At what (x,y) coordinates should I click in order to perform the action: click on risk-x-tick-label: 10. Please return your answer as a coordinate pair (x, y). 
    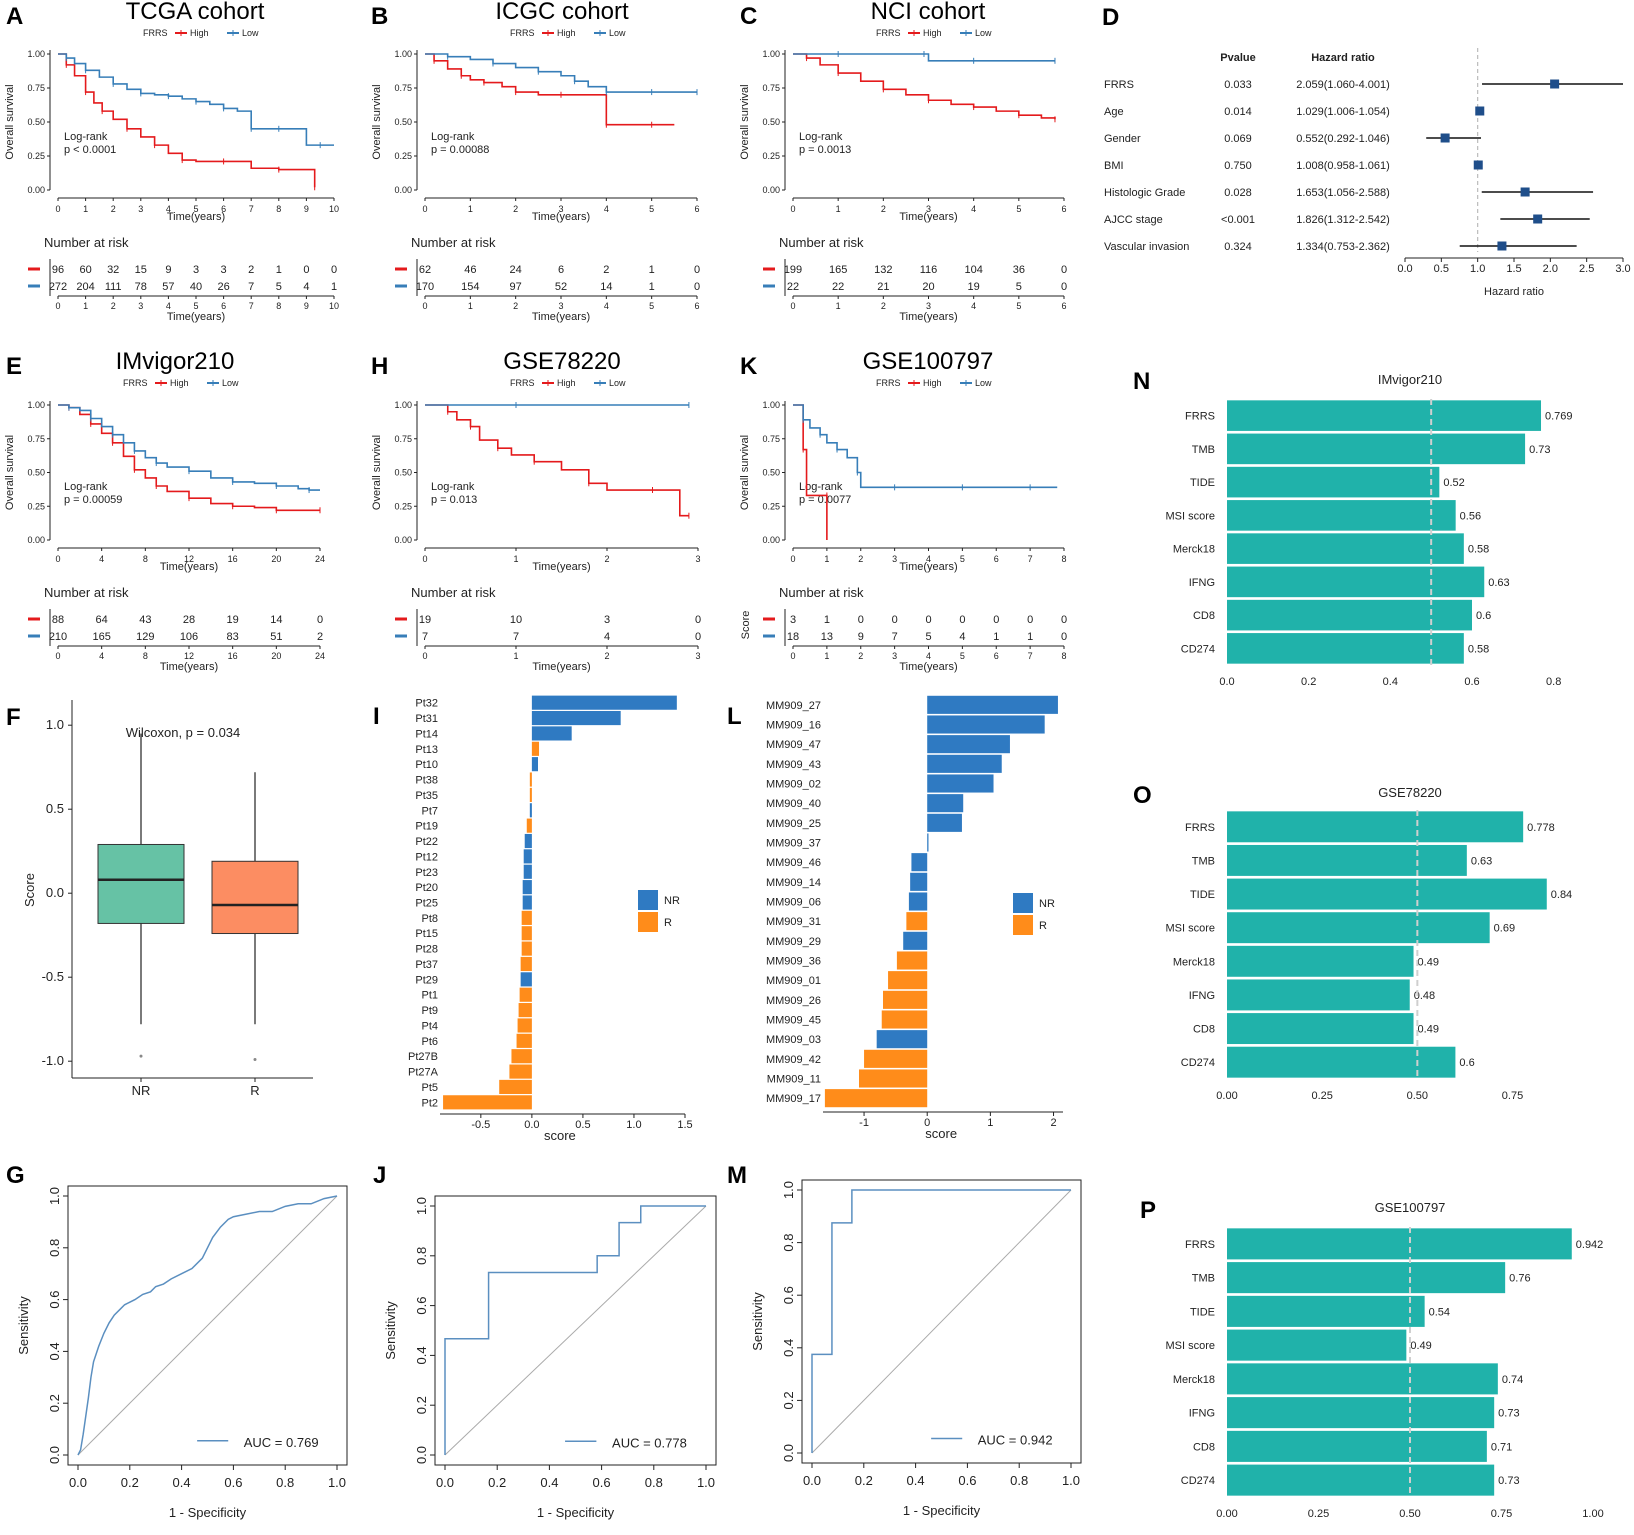
    Looking at the image, I should click on (334, 306).